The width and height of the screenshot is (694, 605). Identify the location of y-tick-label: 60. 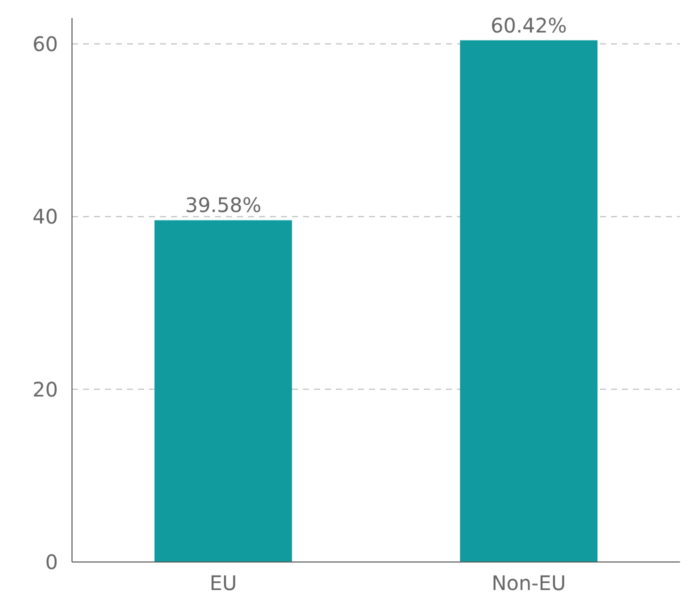
(45, 44).